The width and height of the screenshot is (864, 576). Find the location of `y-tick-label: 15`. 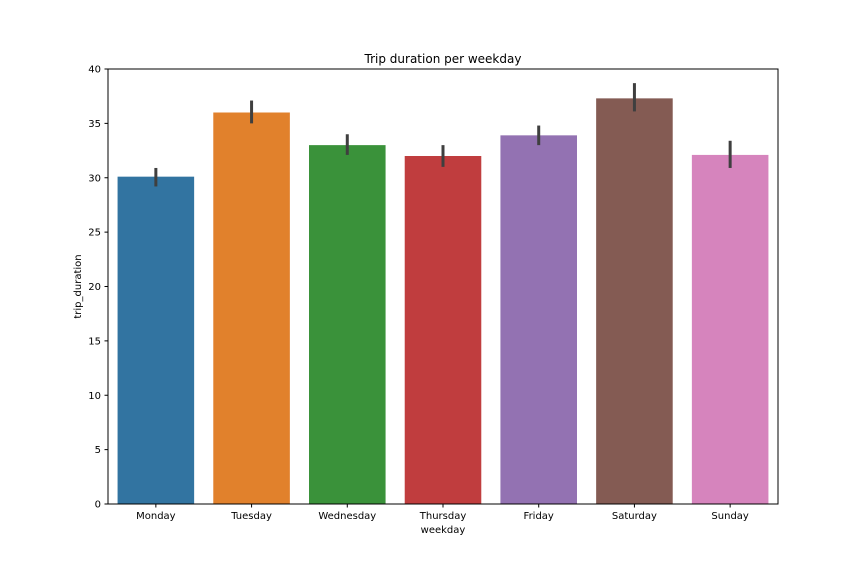

y-tick-label: 15 is located at coordinates (94, 341).